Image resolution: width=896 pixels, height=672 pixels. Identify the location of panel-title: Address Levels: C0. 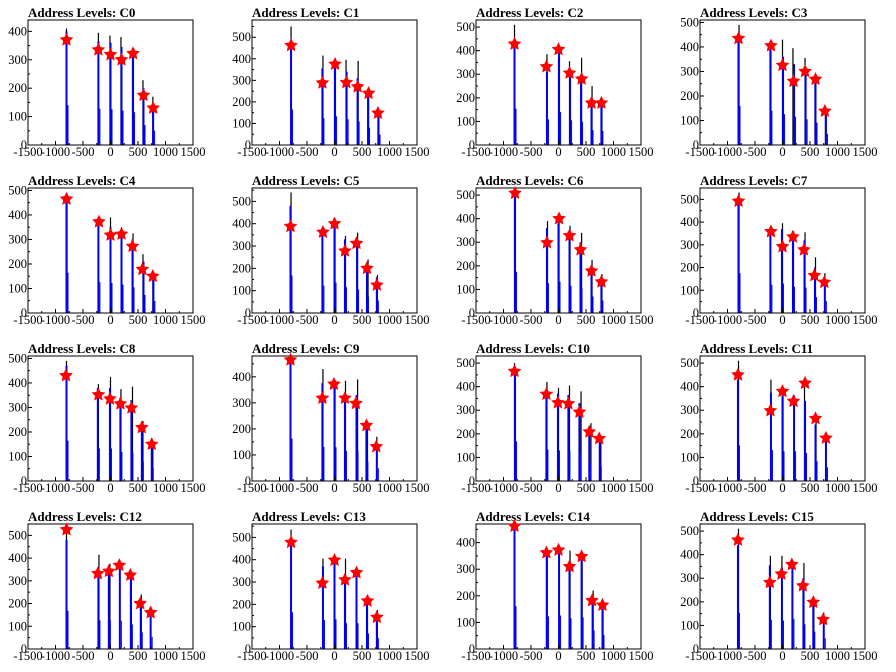
(82, 12).